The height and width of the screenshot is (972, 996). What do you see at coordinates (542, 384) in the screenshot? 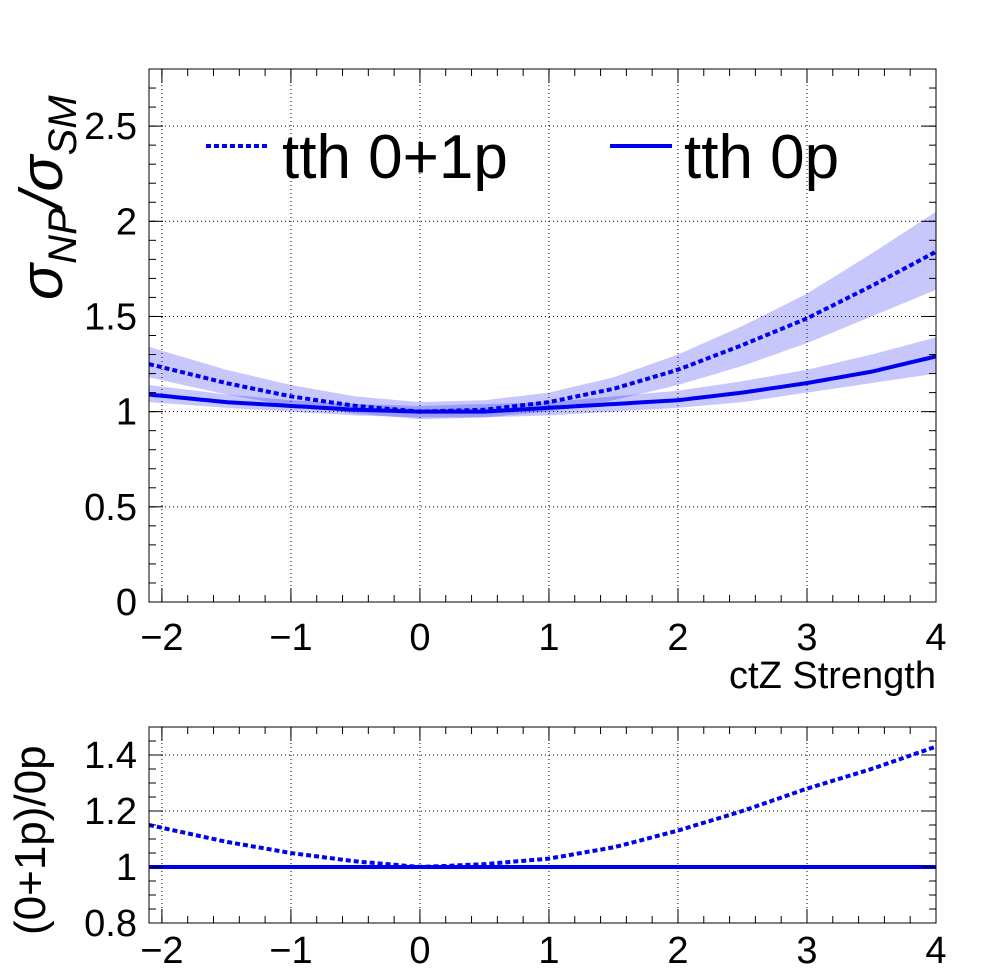
I see `curve-tth-0p` at bounding box center [542, 384].